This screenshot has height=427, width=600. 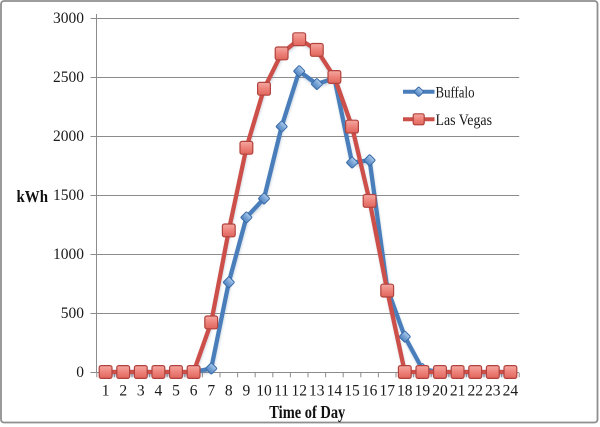 What do you see at coordinates (106, 391) in the screenshot?
I see `svg-text: 1` at bounding box center [106, 391].